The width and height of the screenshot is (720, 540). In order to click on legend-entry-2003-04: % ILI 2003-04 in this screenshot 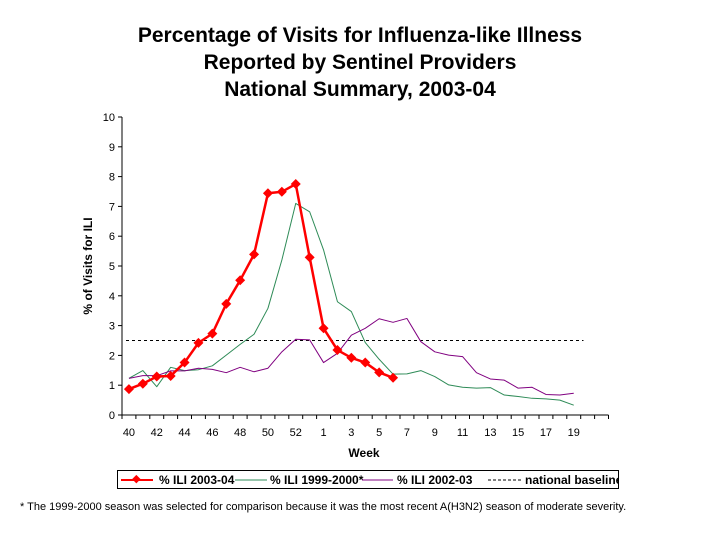, I will do `click(178, 480)`.